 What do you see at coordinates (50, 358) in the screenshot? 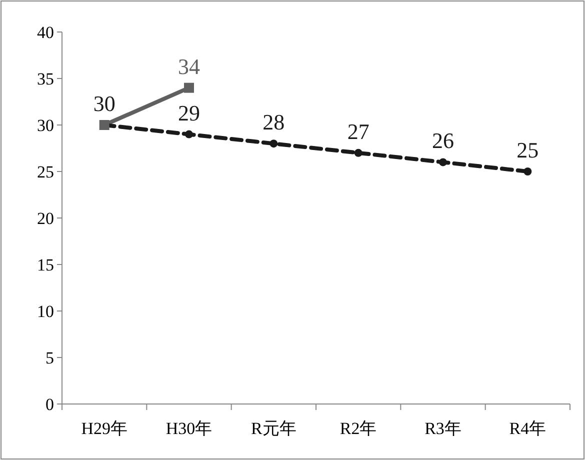
I see `y-tick-label: 5` at bounding box center [50, 358].